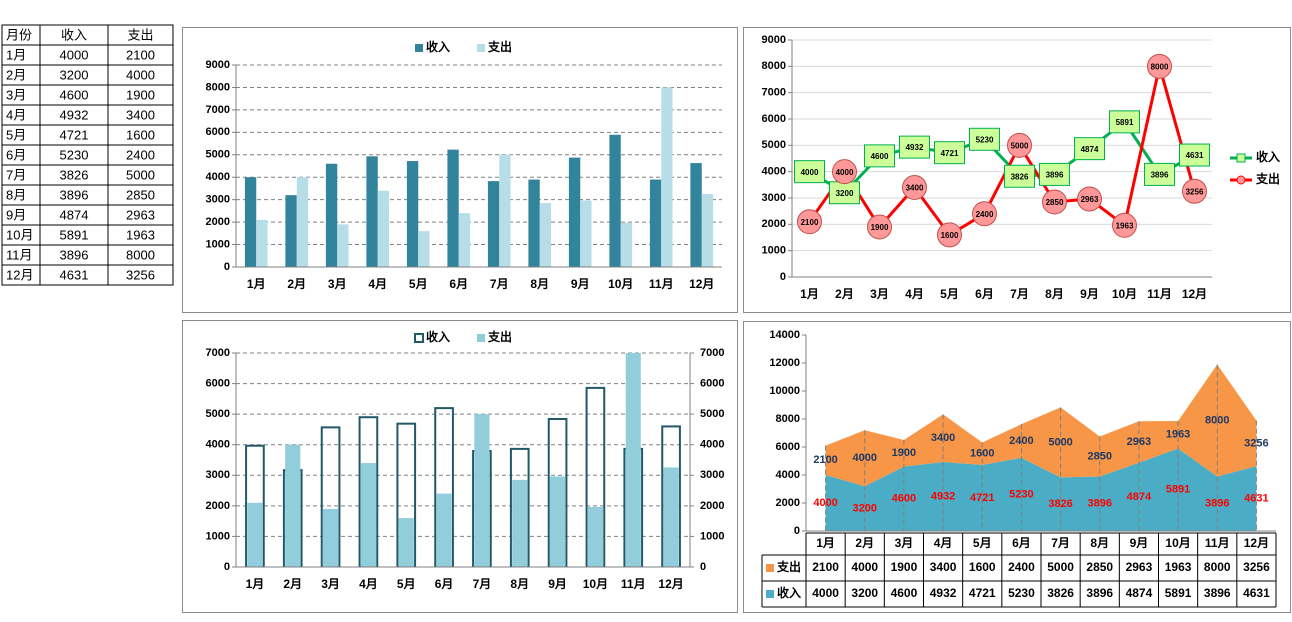  What do you see at coordinates (16, 54) in the screenshot?
I see `table-text: 1月` at bounding box center [16, 54].